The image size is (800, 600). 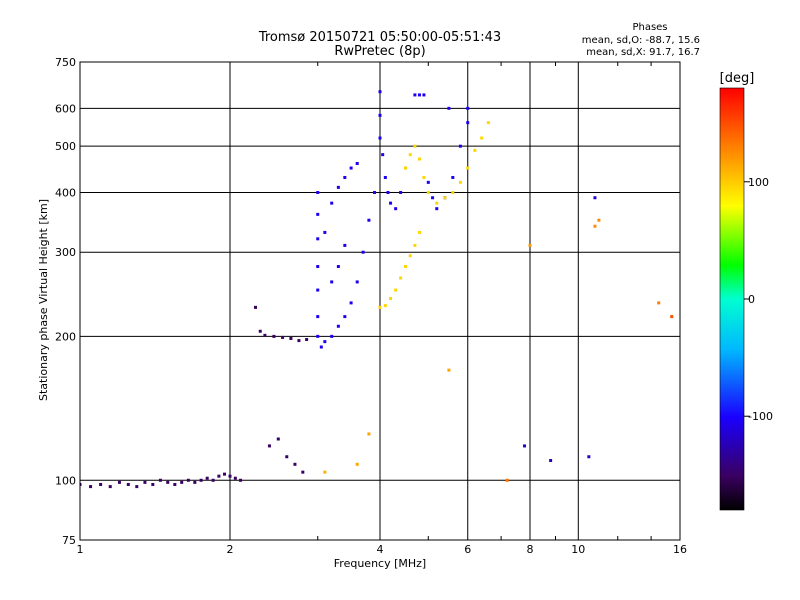 What do you see at coordinates (379, 51) in the screenshot?
I see `chart-subtitle: RwPretec (8p)` at bounding box center [379, 51].